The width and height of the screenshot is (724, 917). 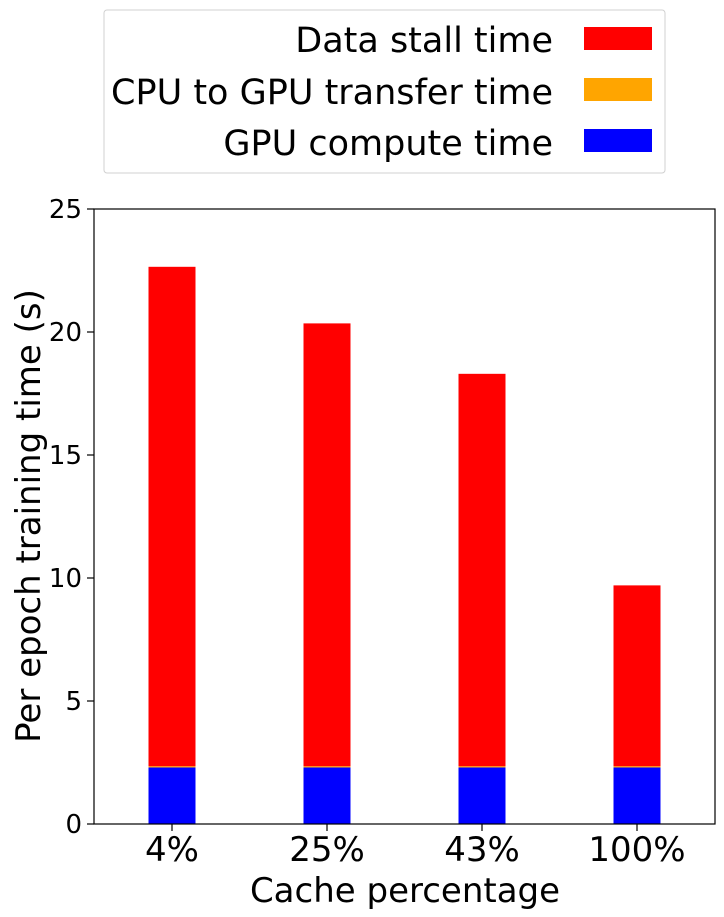 I want to click on y-tick-label-3: 15, so click(x=65, y=456).